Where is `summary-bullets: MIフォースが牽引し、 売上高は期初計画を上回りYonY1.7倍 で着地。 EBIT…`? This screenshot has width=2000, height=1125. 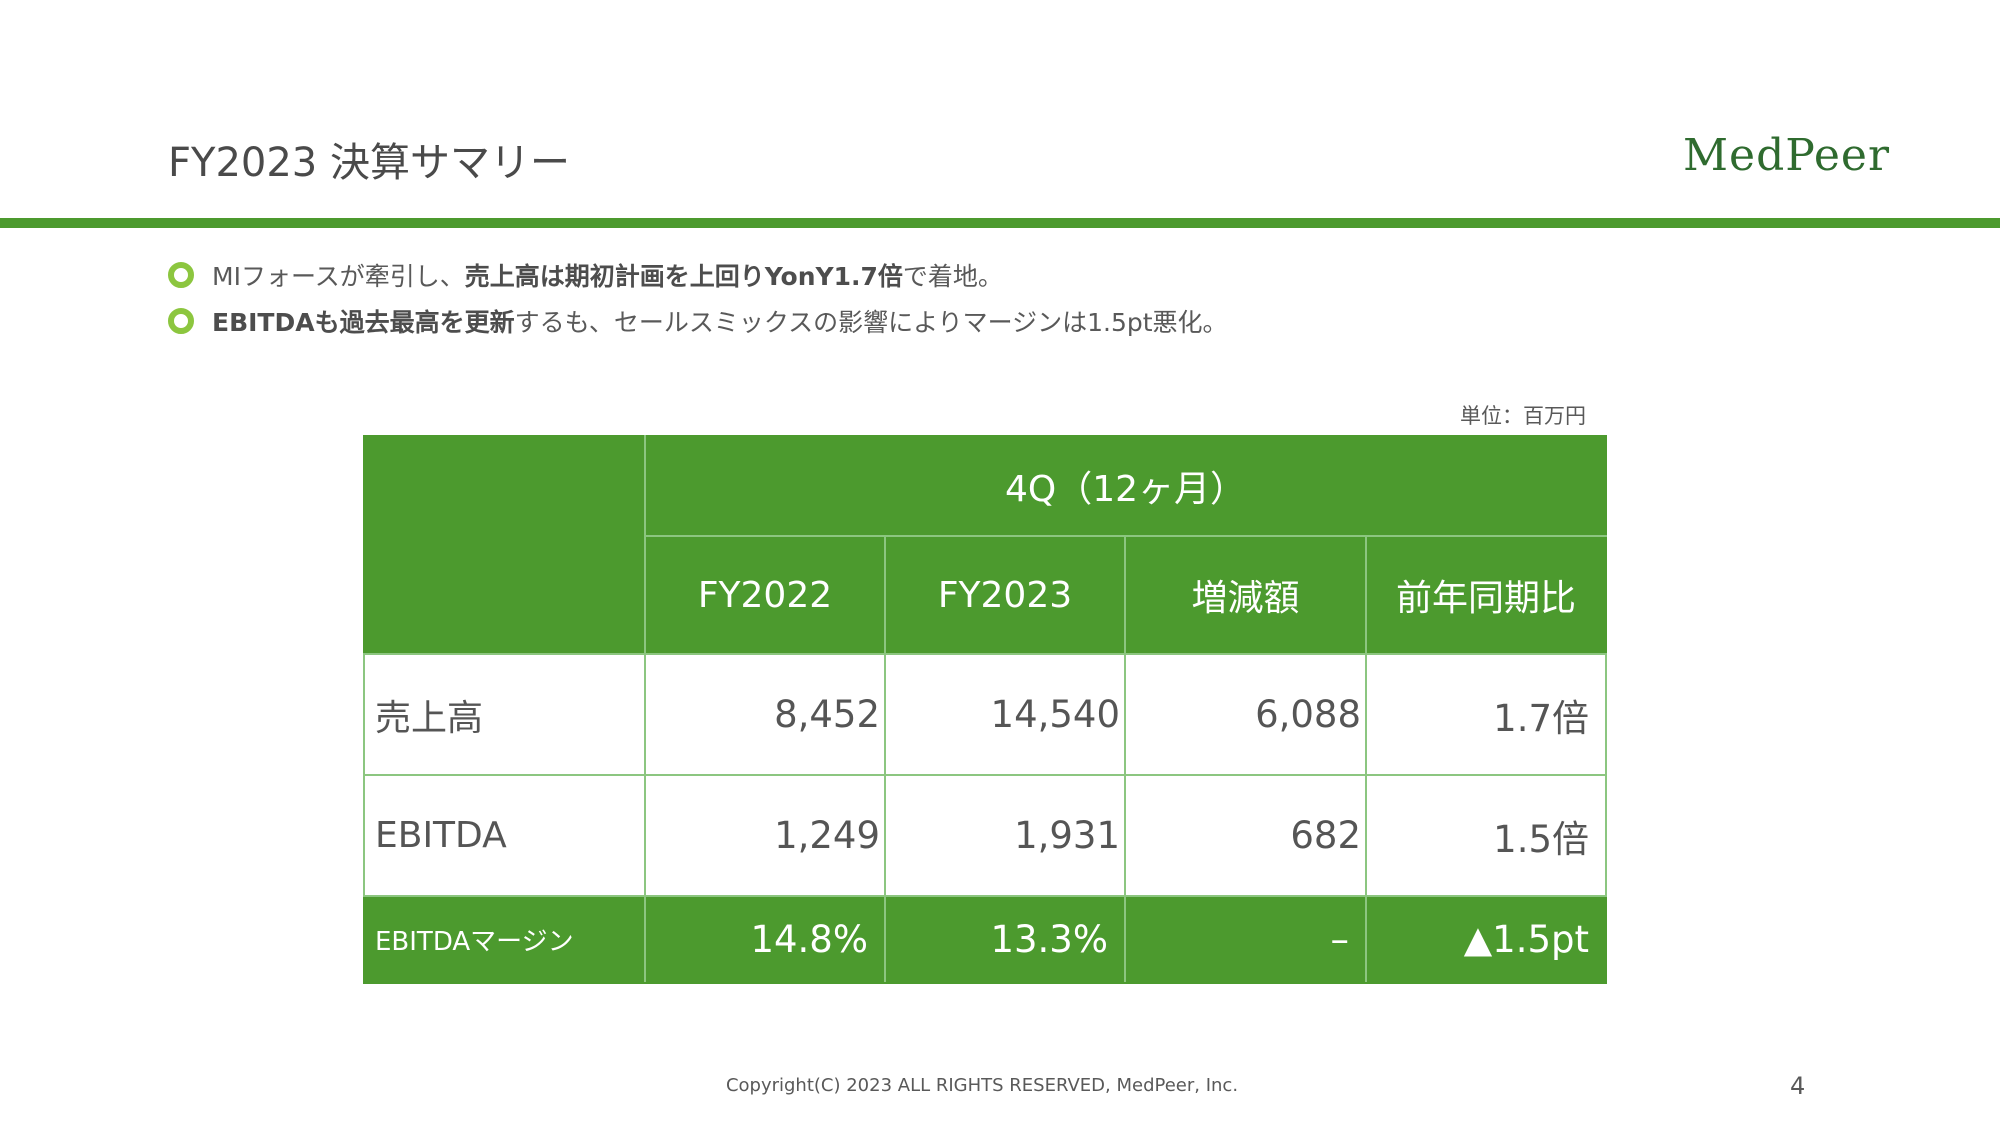 summary-bullets: MIフォースが牽引し、 売上高は期初計画を上回りYonY1.7倍 で着地。 EBIT… is located at coordinates (698, 298).